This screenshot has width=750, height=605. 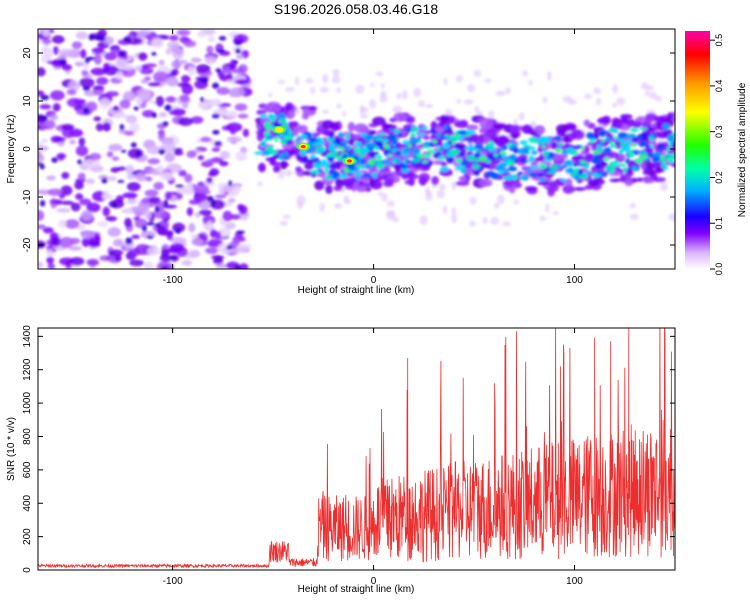 What do you see at coordinates (11, 449) in the screenshot?
I see `snr-ylabel: SNR (10 * v/v)` at bounding box center [11, 449].